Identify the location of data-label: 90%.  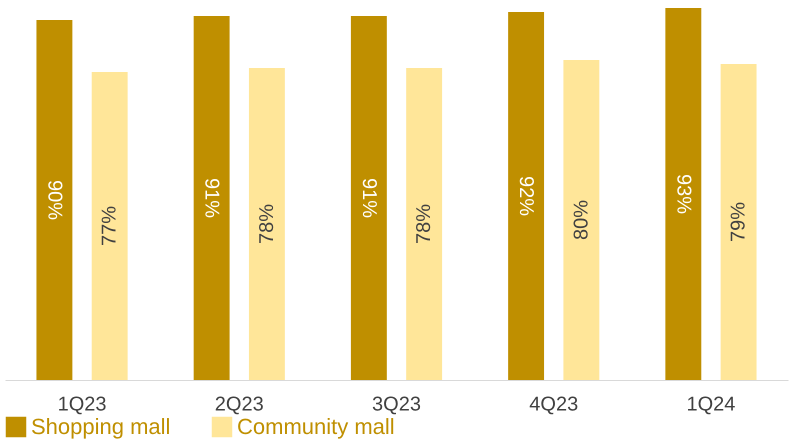
(54, 200).